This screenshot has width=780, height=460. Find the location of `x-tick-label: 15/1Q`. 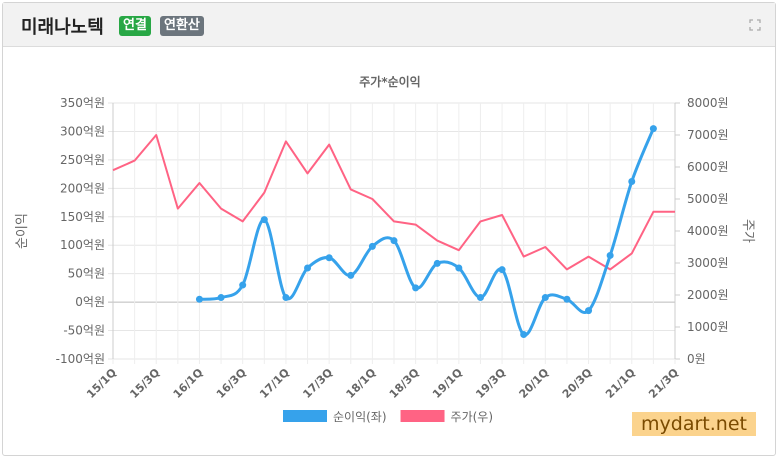

x-tick-label: 15/1Q is located at coordinates (101, 383).